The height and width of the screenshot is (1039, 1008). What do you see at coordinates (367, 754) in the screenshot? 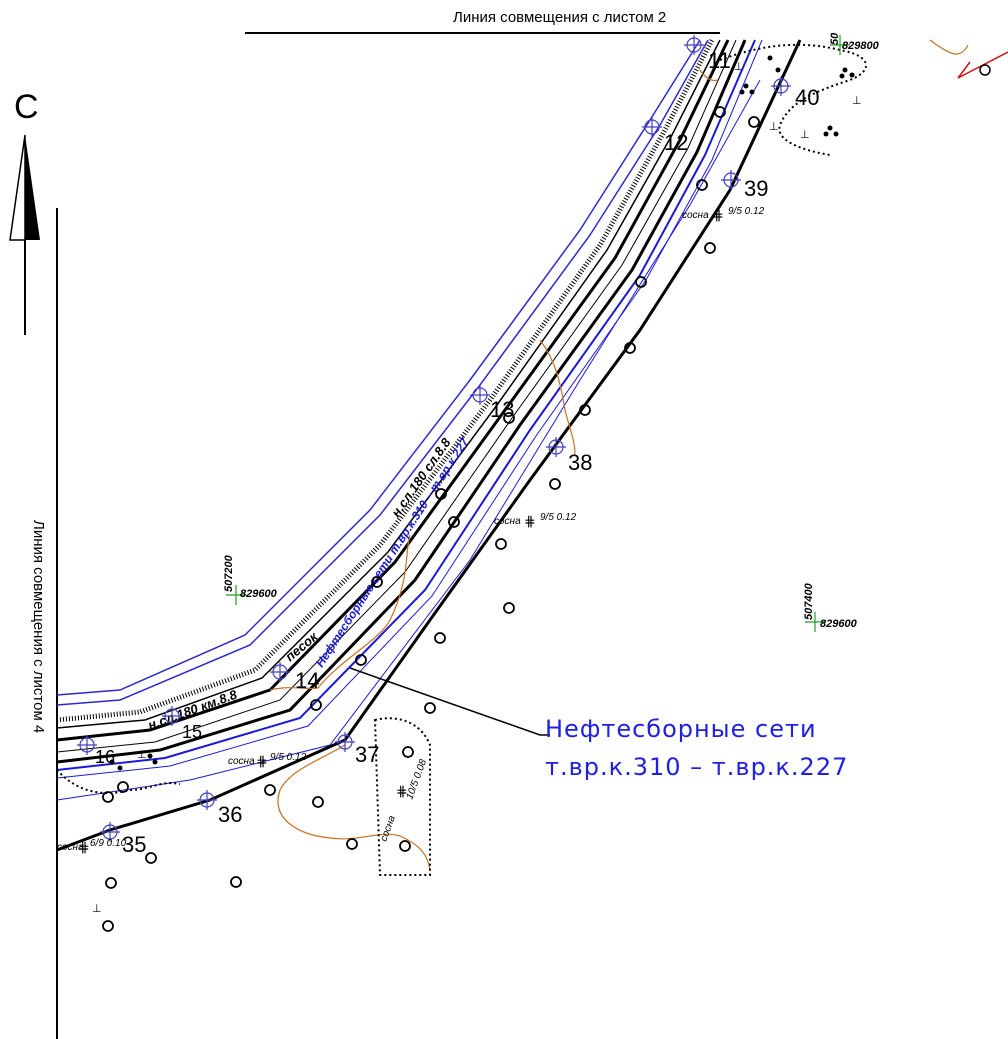
I see `point-label-37: 37` at bounding box center [367, 754].